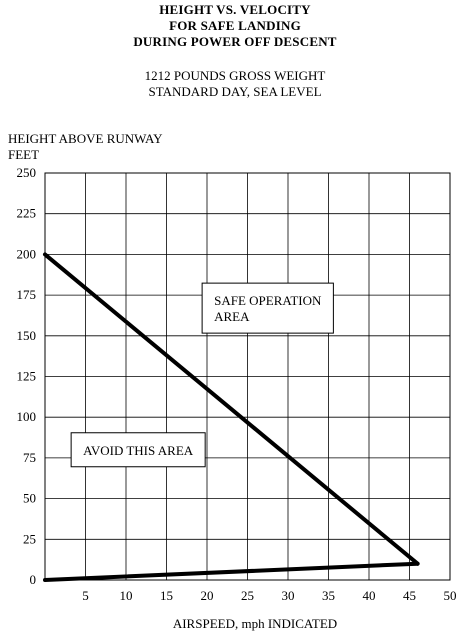  What do you see at coordinates (24, 154) in the screenshot?
I see `y-axis-label-line: FEET` at bounding box center [24, 154].